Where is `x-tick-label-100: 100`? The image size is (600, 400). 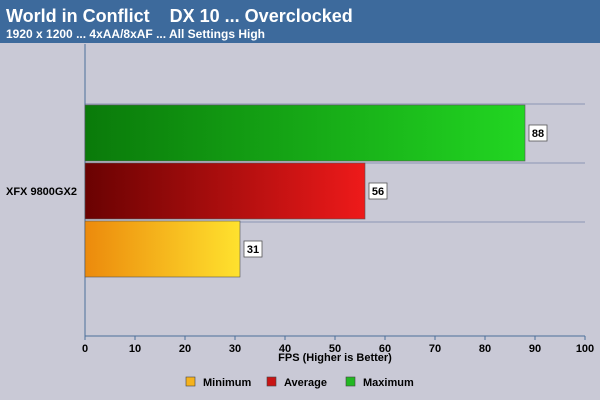
x-tick-label-100: 100 is located at coordinates (585, 349).